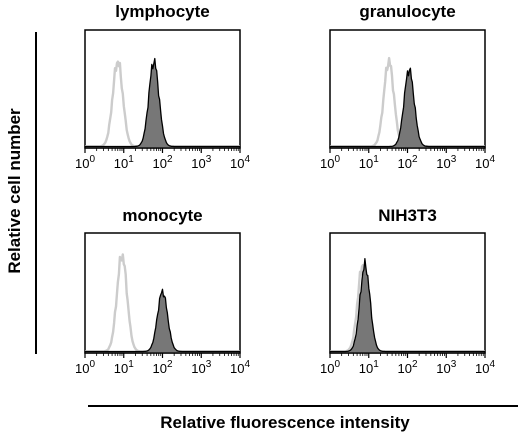 Image resolution: width=520 pixels, height=439 pixels. Describe the element at coordinates (162, 215) in the screenshot. I see `panel-title-monocyte: monocyte` at that location.